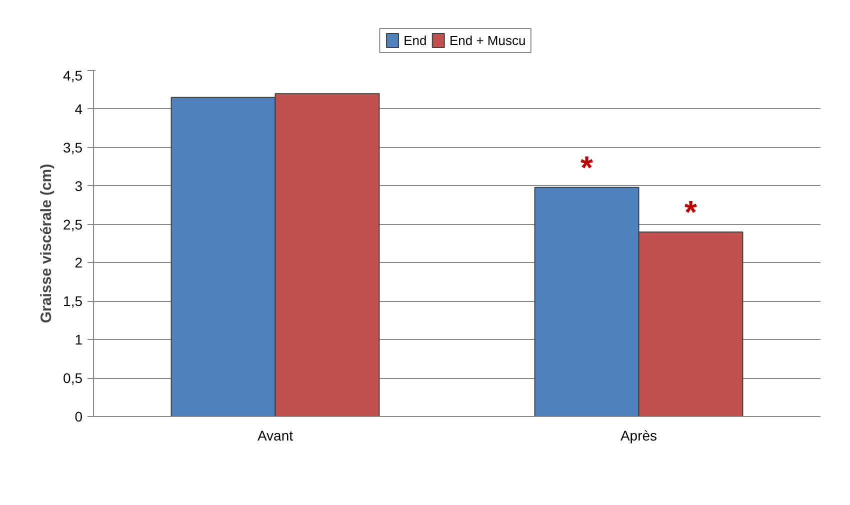  What do you see at coordinates (78, 262) in the screenshot?
I see `y-tick-label: 2` at bounding box center [78, 262].